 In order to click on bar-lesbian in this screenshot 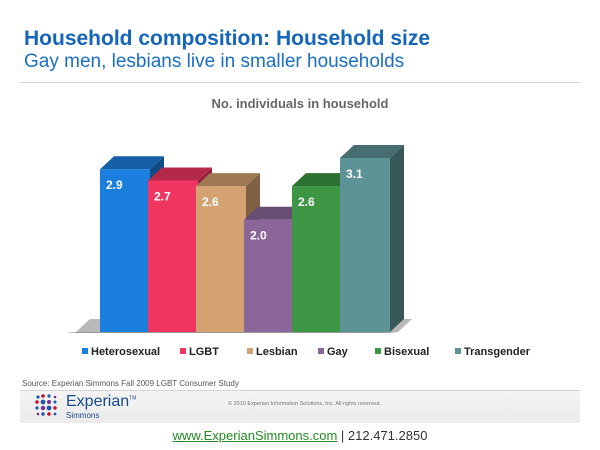, I will do `click(221, 259)`.